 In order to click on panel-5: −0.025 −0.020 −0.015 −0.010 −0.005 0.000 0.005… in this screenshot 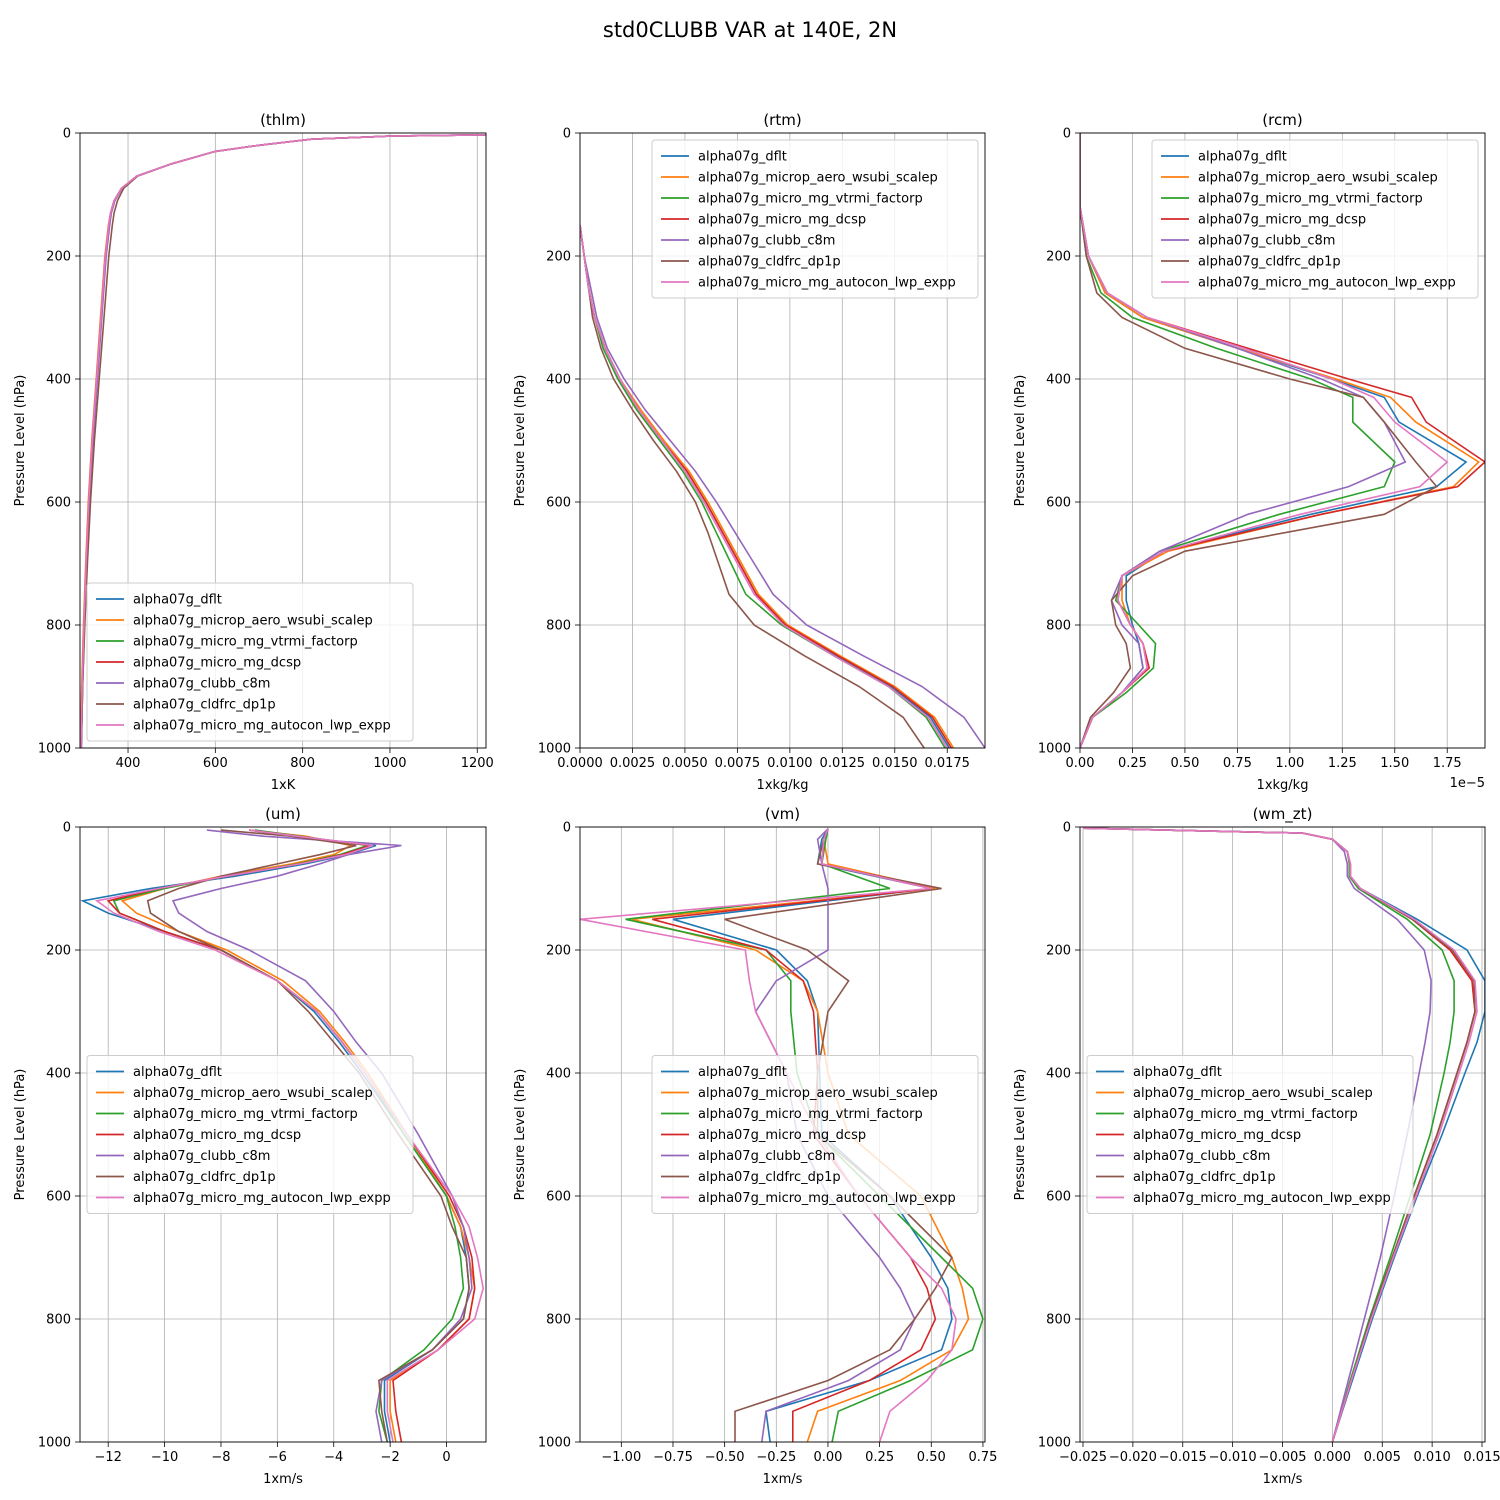, I will do `click(1256, 1146)`.